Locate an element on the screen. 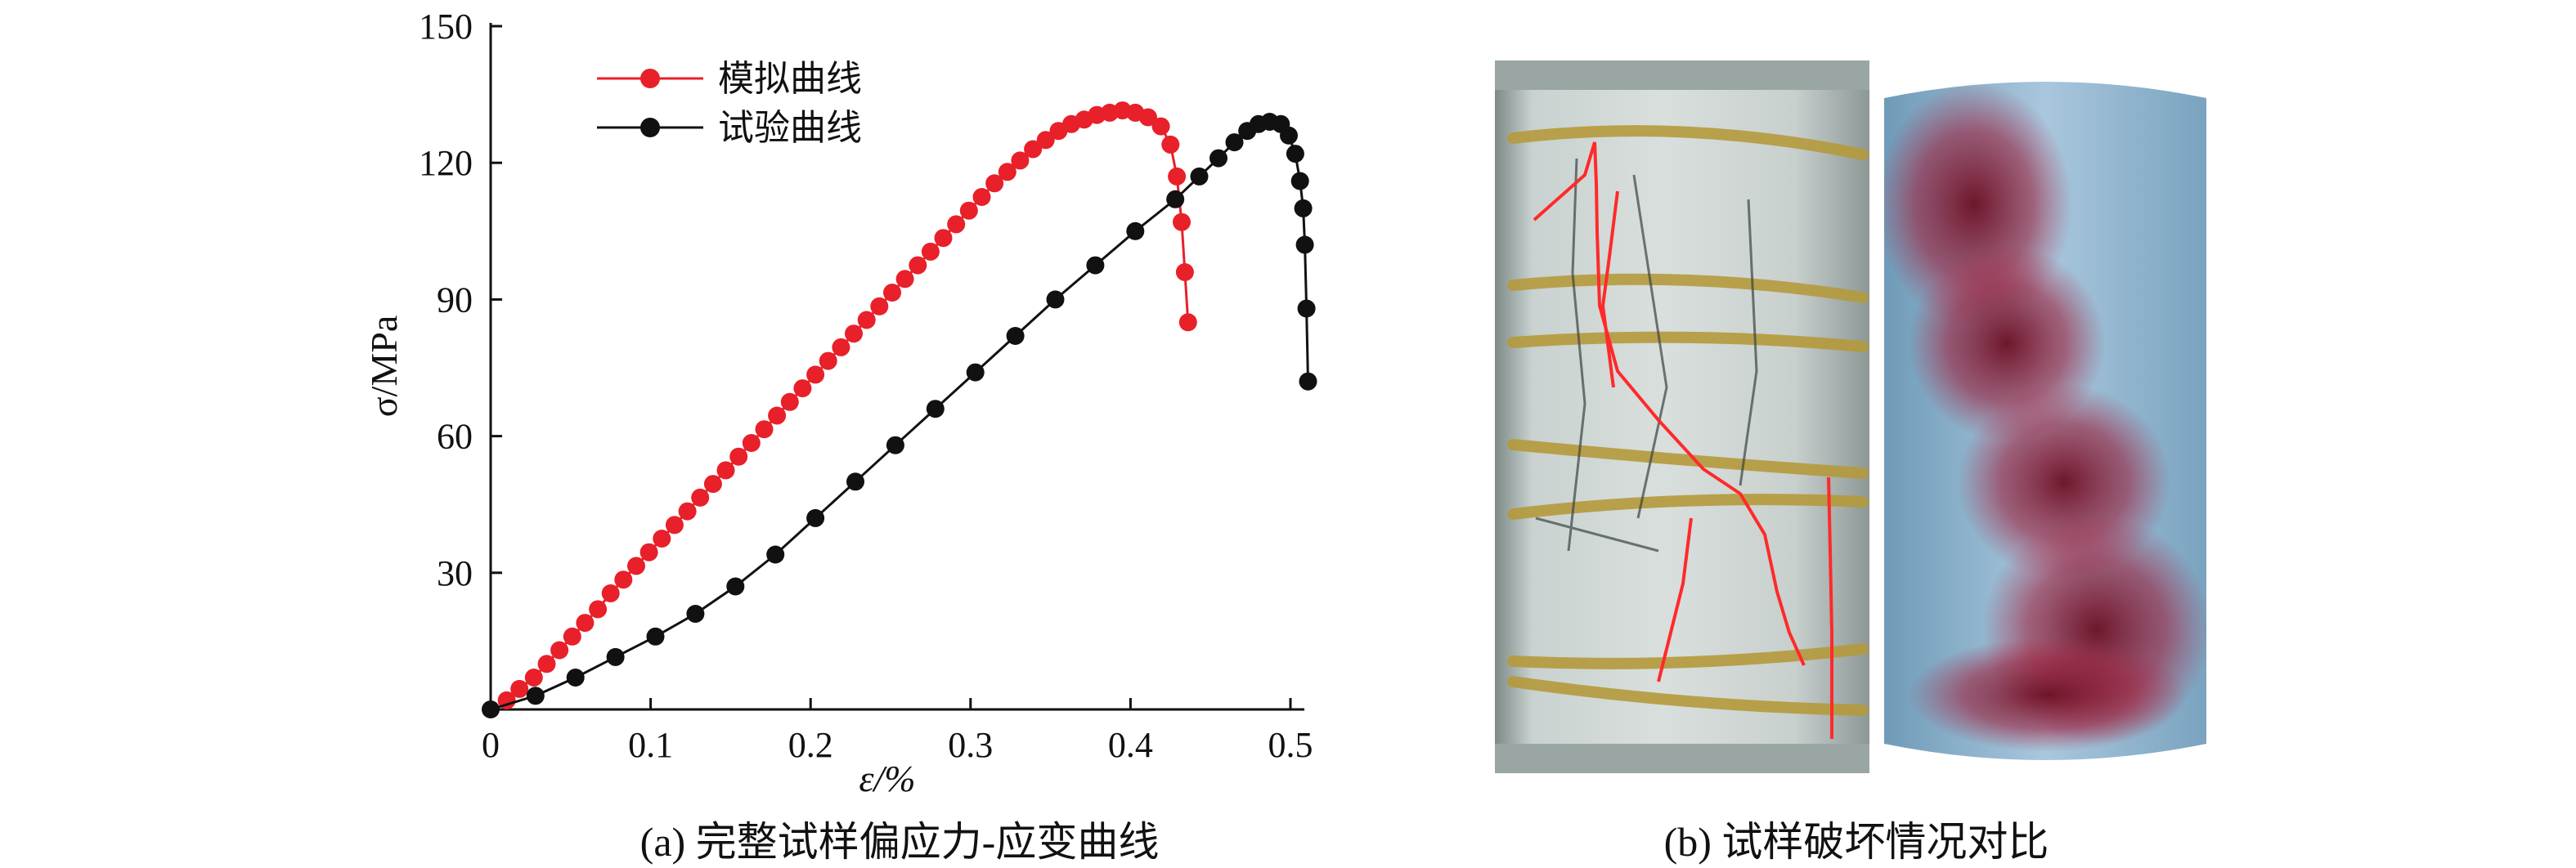 Image resolution: width=2576 pixels, height=868 pixels. x-tick-label: 0.4 is located at coordinates (1130, 745).